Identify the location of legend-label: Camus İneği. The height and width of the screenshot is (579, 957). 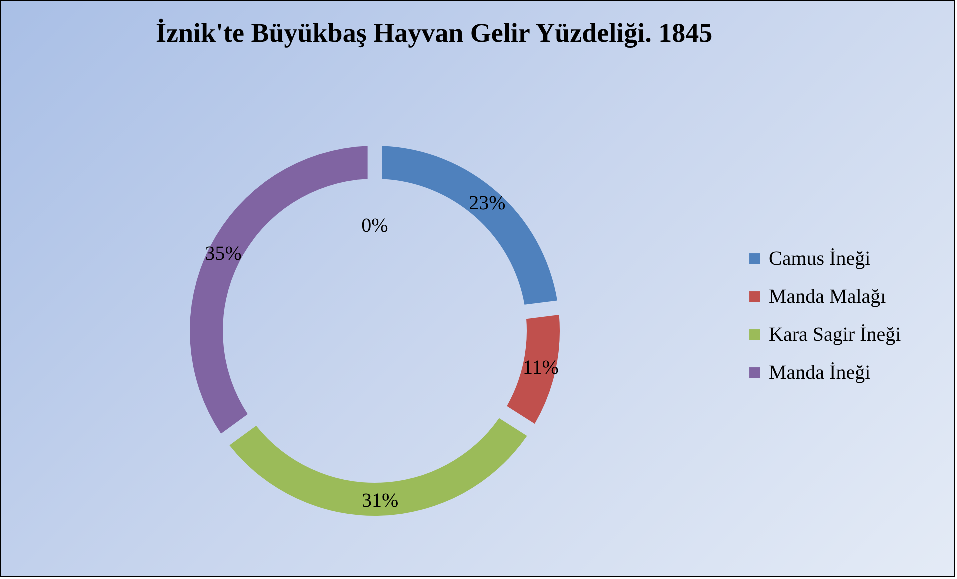
(820, 259).